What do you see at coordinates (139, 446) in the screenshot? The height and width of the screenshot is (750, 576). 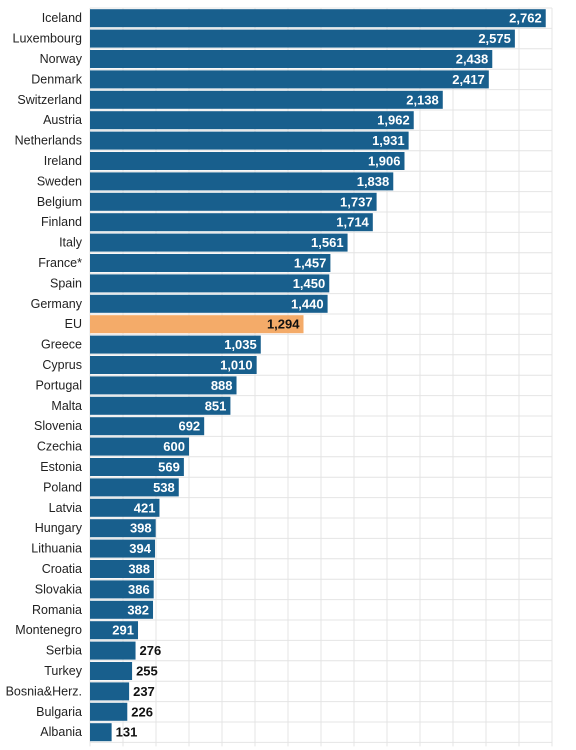 I see `bar-czechia` at bounding box center [139, 446].